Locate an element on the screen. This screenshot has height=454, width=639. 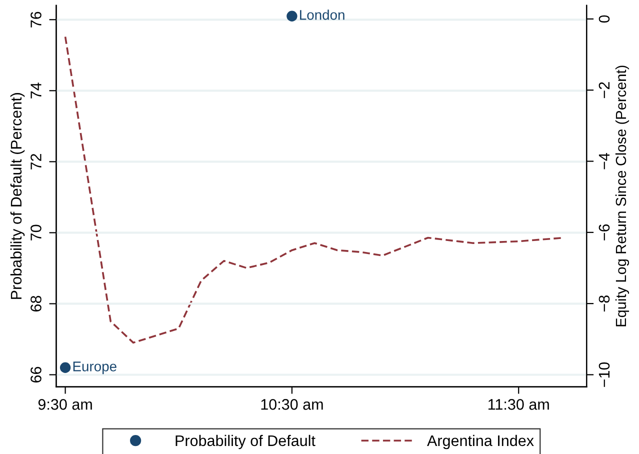
y-tick-label: 76 is located at coordinates (36, 20).